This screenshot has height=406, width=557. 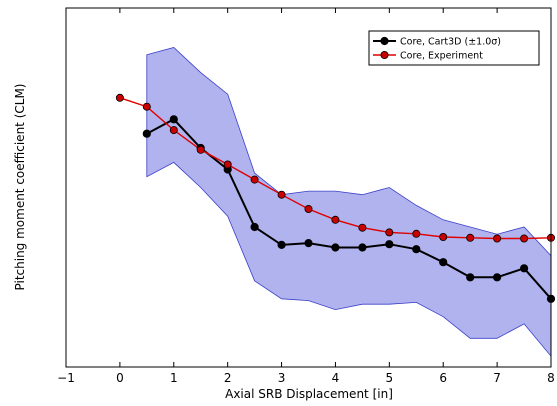 I want to click on legend-label-cart3d: Core, Cart3D (±1.0σ), so click(x=450, y=42).